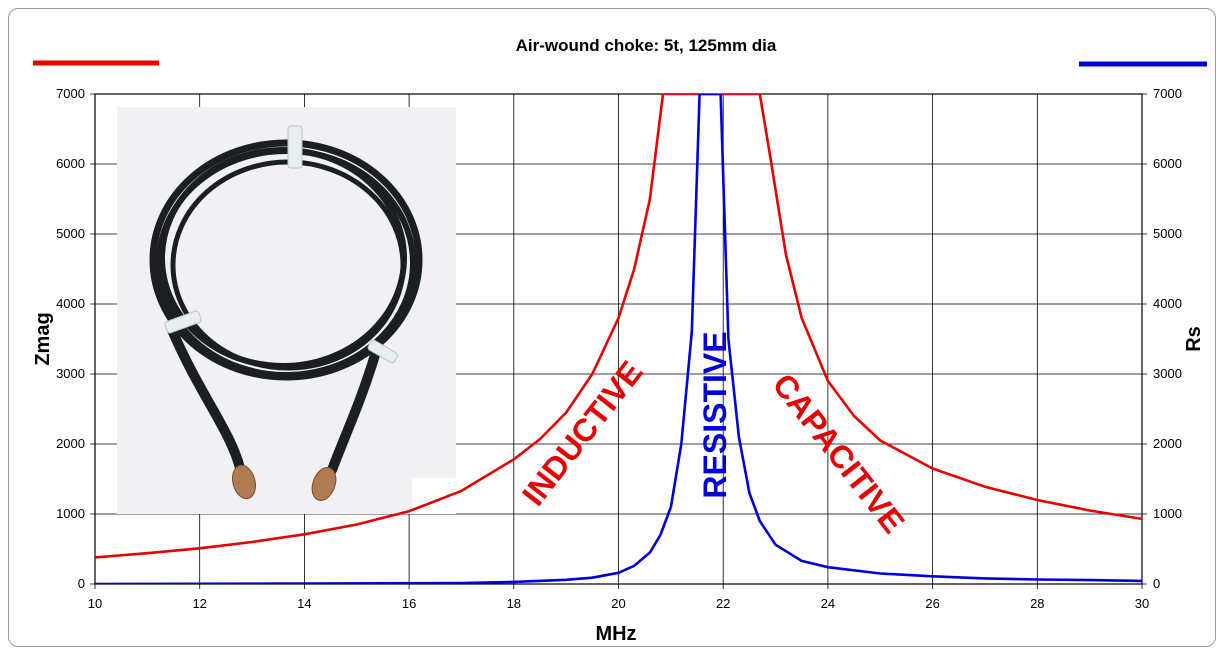  What do you see at coordinates (615, 634) in the screenshot?
I see `x-axis-label: MHz` at bounding box center [615, 634].